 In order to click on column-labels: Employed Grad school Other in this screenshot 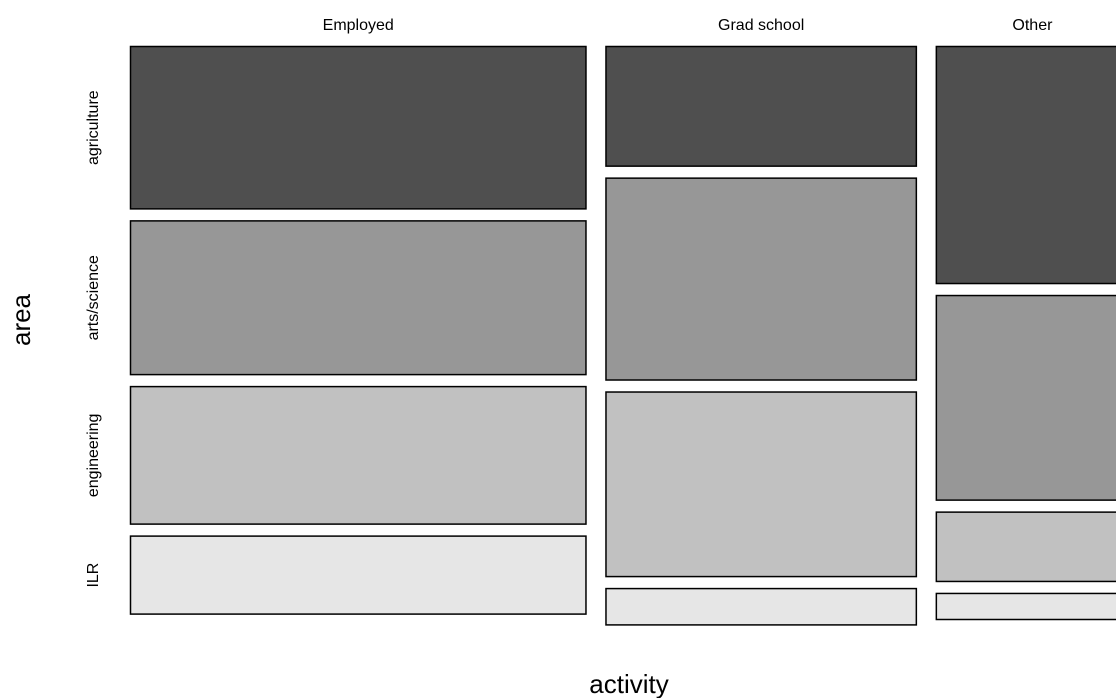, I will do `click(688, 25)`.